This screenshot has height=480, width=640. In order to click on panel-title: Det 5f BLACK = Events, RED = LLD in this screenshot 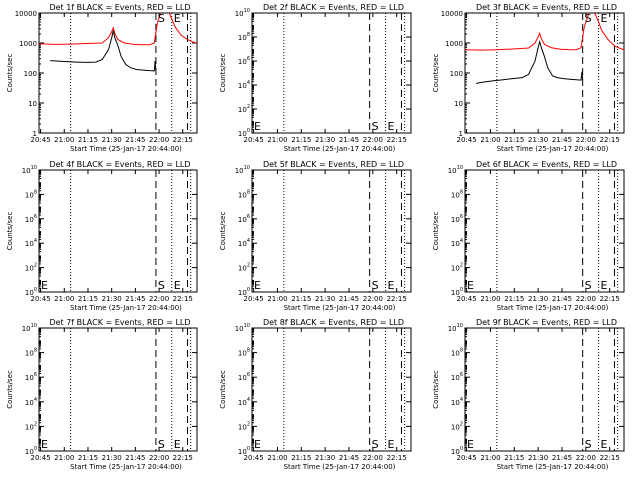, I will do `click(333, 164)`.